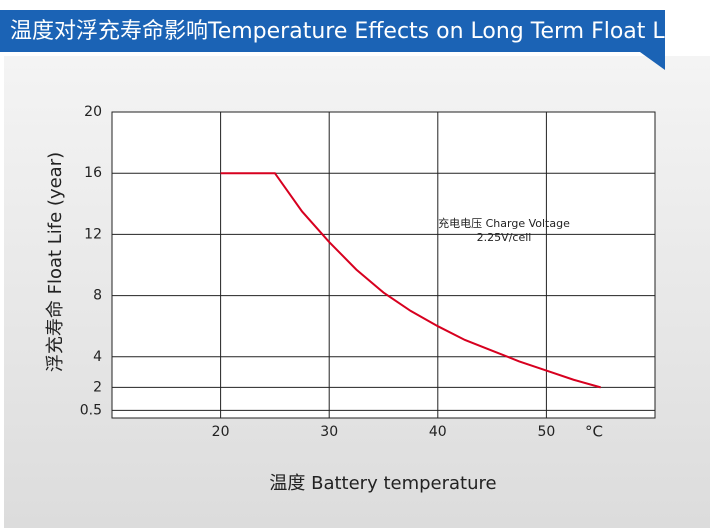 This screenshot has width=713, height=530. Describe the element at coordinates (93, 234) in the screenshot. I see `y-tick-label: 12` at that location.